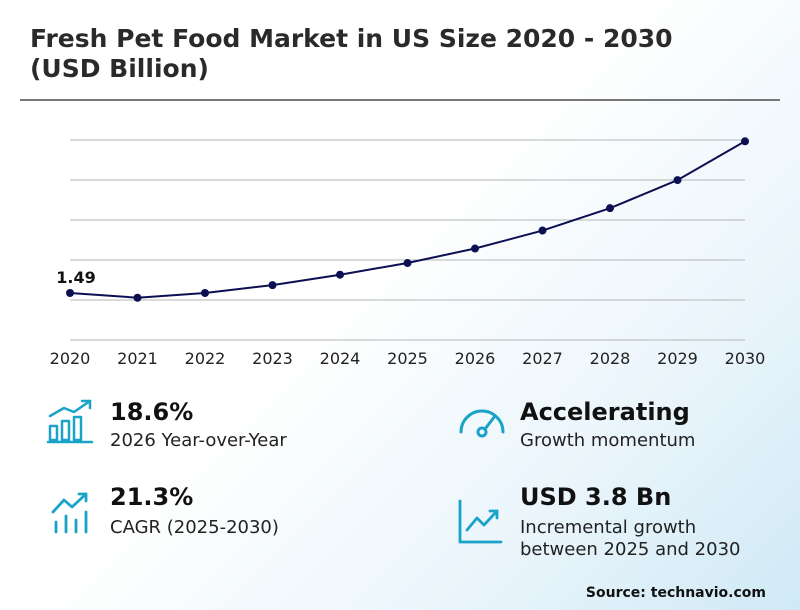 This screenshot has width=800, height=610. Describe the element at coordinates (630, 549) in the screenshot. I see `kpi-incremental-label-2: between 2025 and 2030` at that location.